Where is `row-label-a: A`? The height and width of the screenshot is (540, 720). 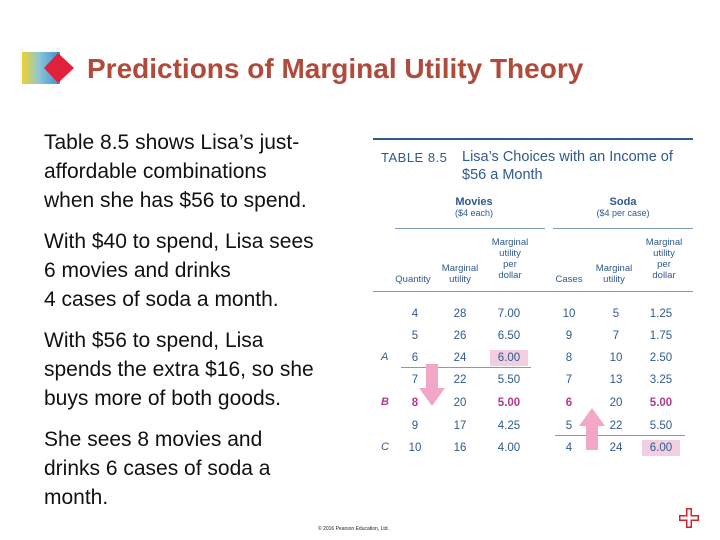 row-label-a: A is located at coordinates (385, 357).